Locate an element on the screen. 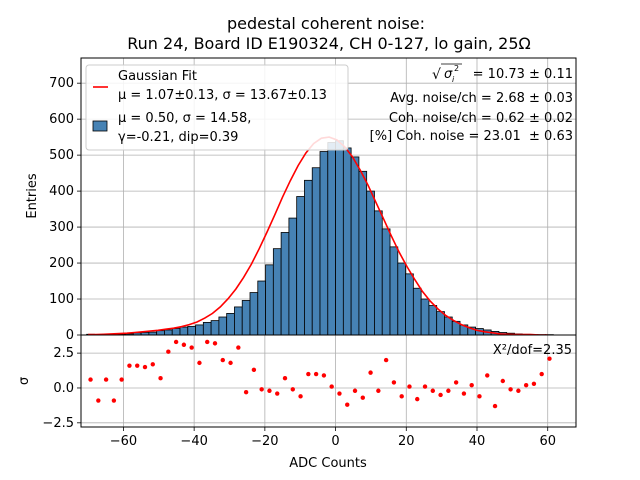 The image size is (640, 480). residual-x-tick-label: −40 is located at coordinates (193, 441).